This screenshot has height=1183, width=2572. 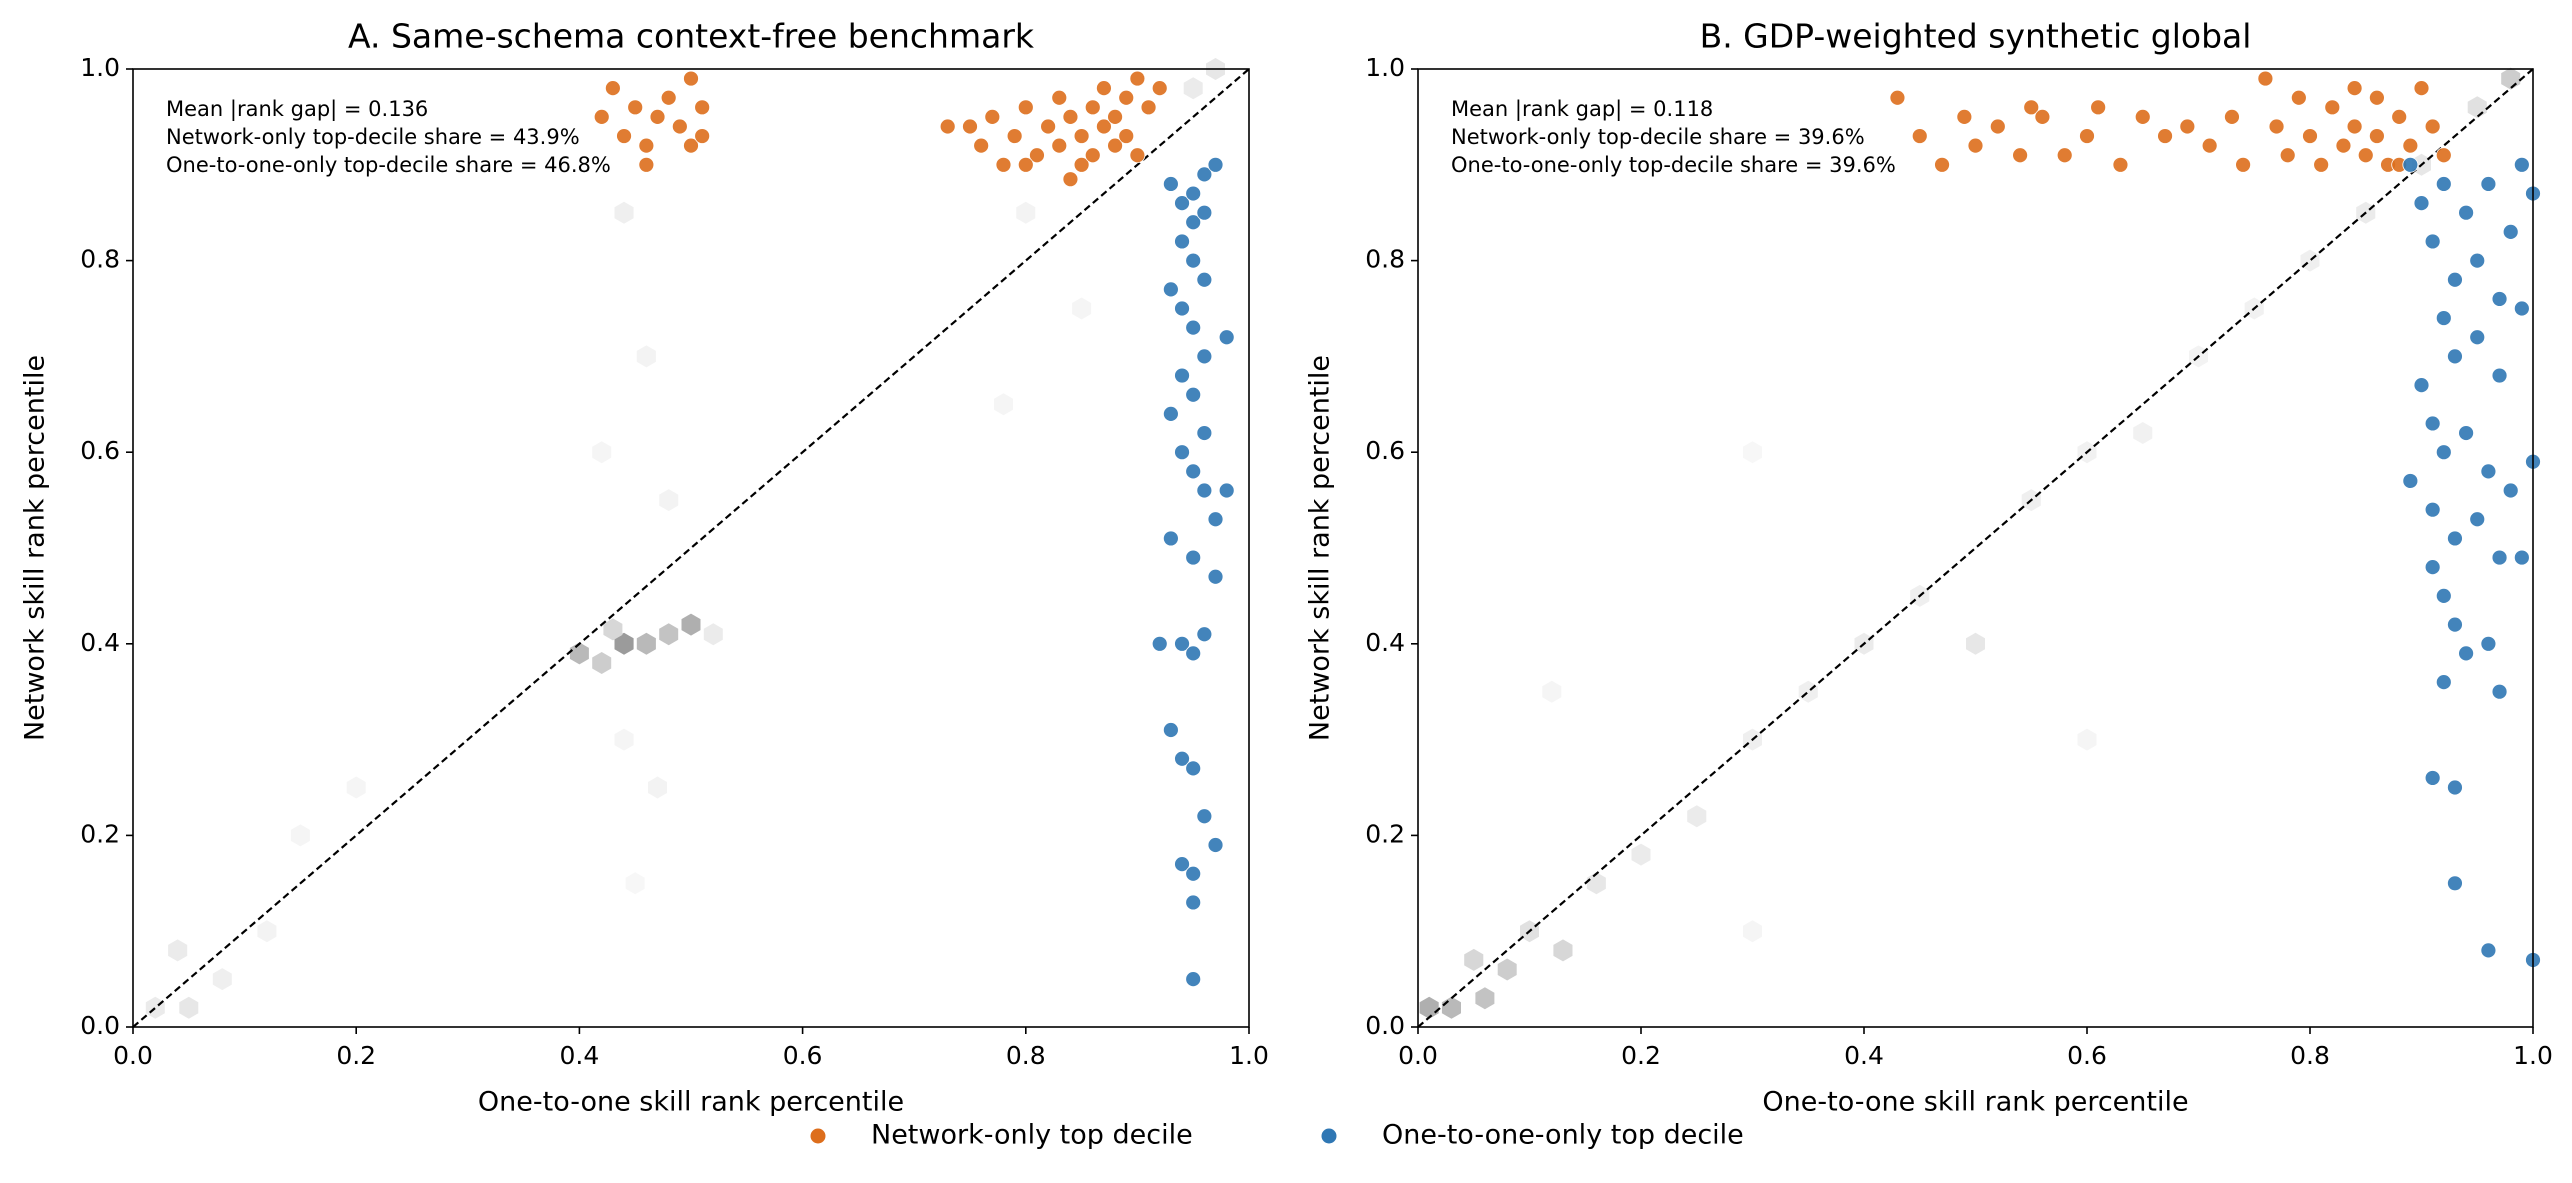 What do you see at coordinates (133, 1055) in the screenshot?
I see `x-tick-label: 0.0` at bounding box center [133, 1055].